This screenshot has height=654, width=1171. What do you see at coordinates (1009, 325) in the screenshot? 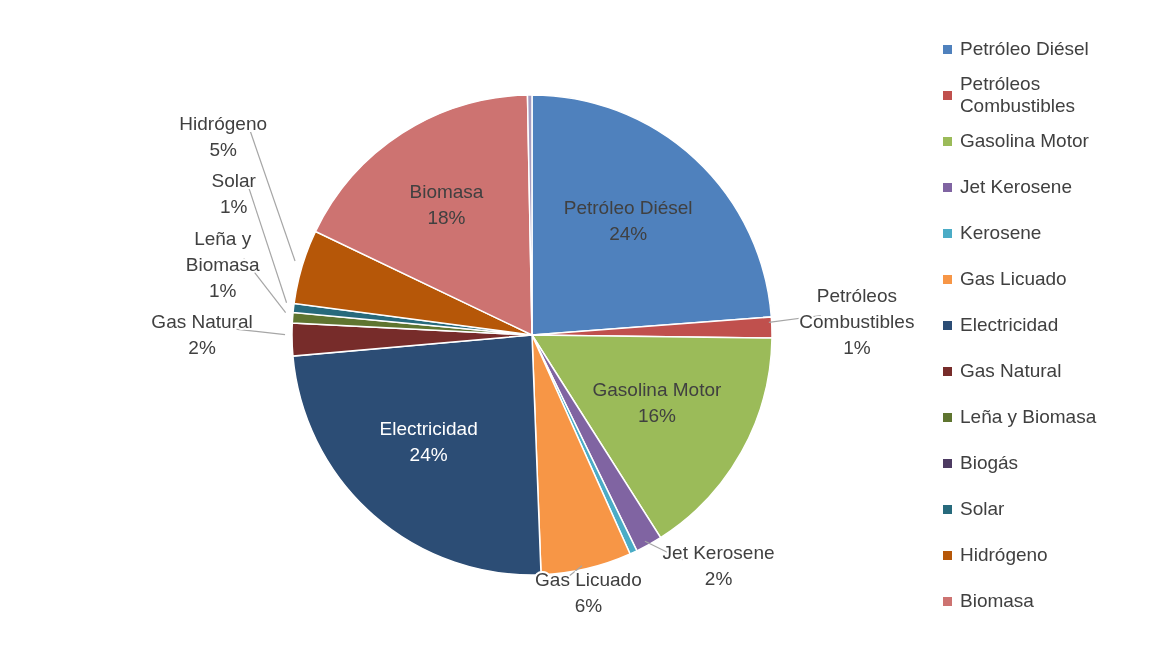
I see `legend-label: Electricidad` at bounding box center [1009, 325].